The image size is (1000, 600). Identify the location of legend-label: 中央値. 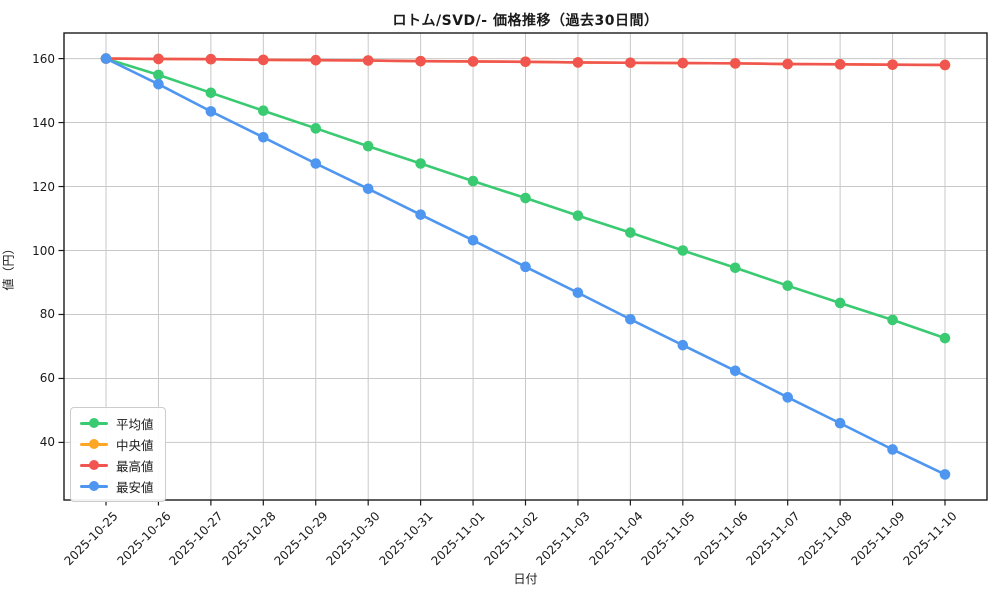
(135, 445).